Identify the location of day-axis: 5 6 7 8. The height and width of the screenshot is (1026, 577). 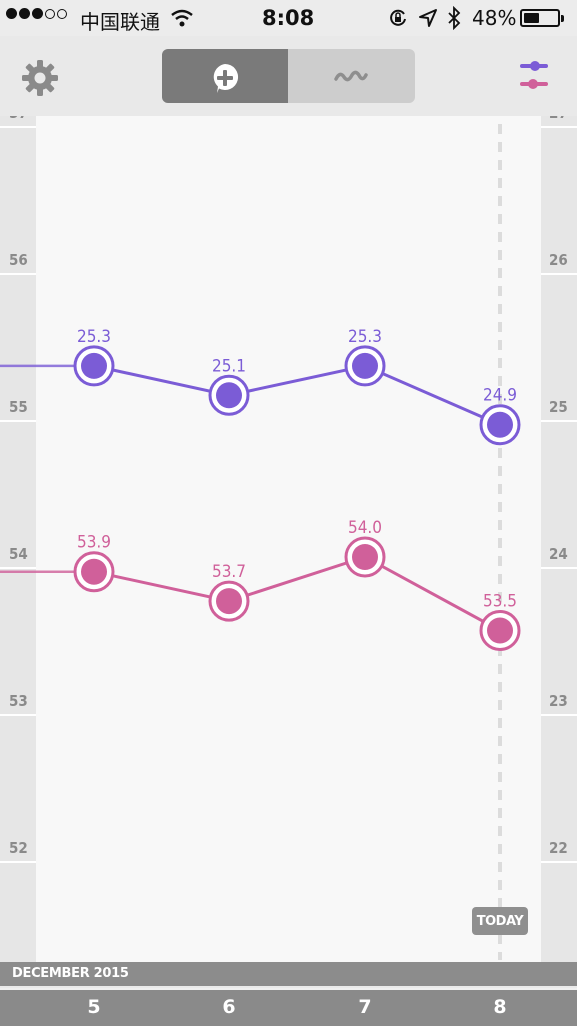
(288, 1007).